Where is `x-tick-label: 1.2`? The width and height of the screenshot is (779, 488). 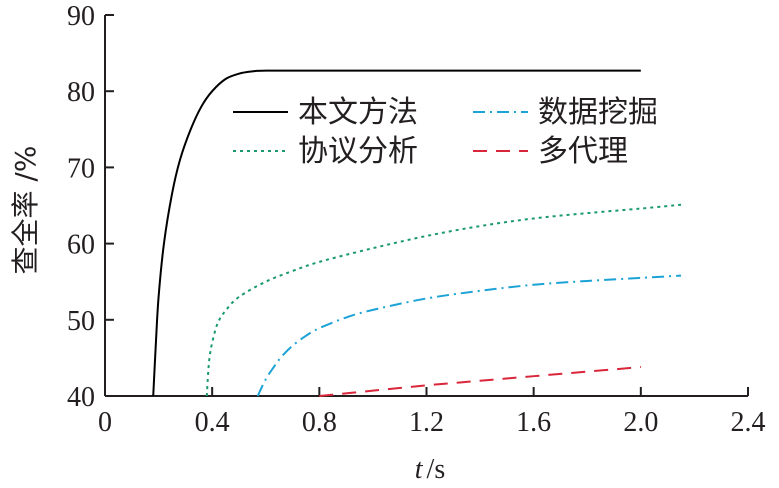
x-tick-label: 1.2 is located at coordinates (426, 422).